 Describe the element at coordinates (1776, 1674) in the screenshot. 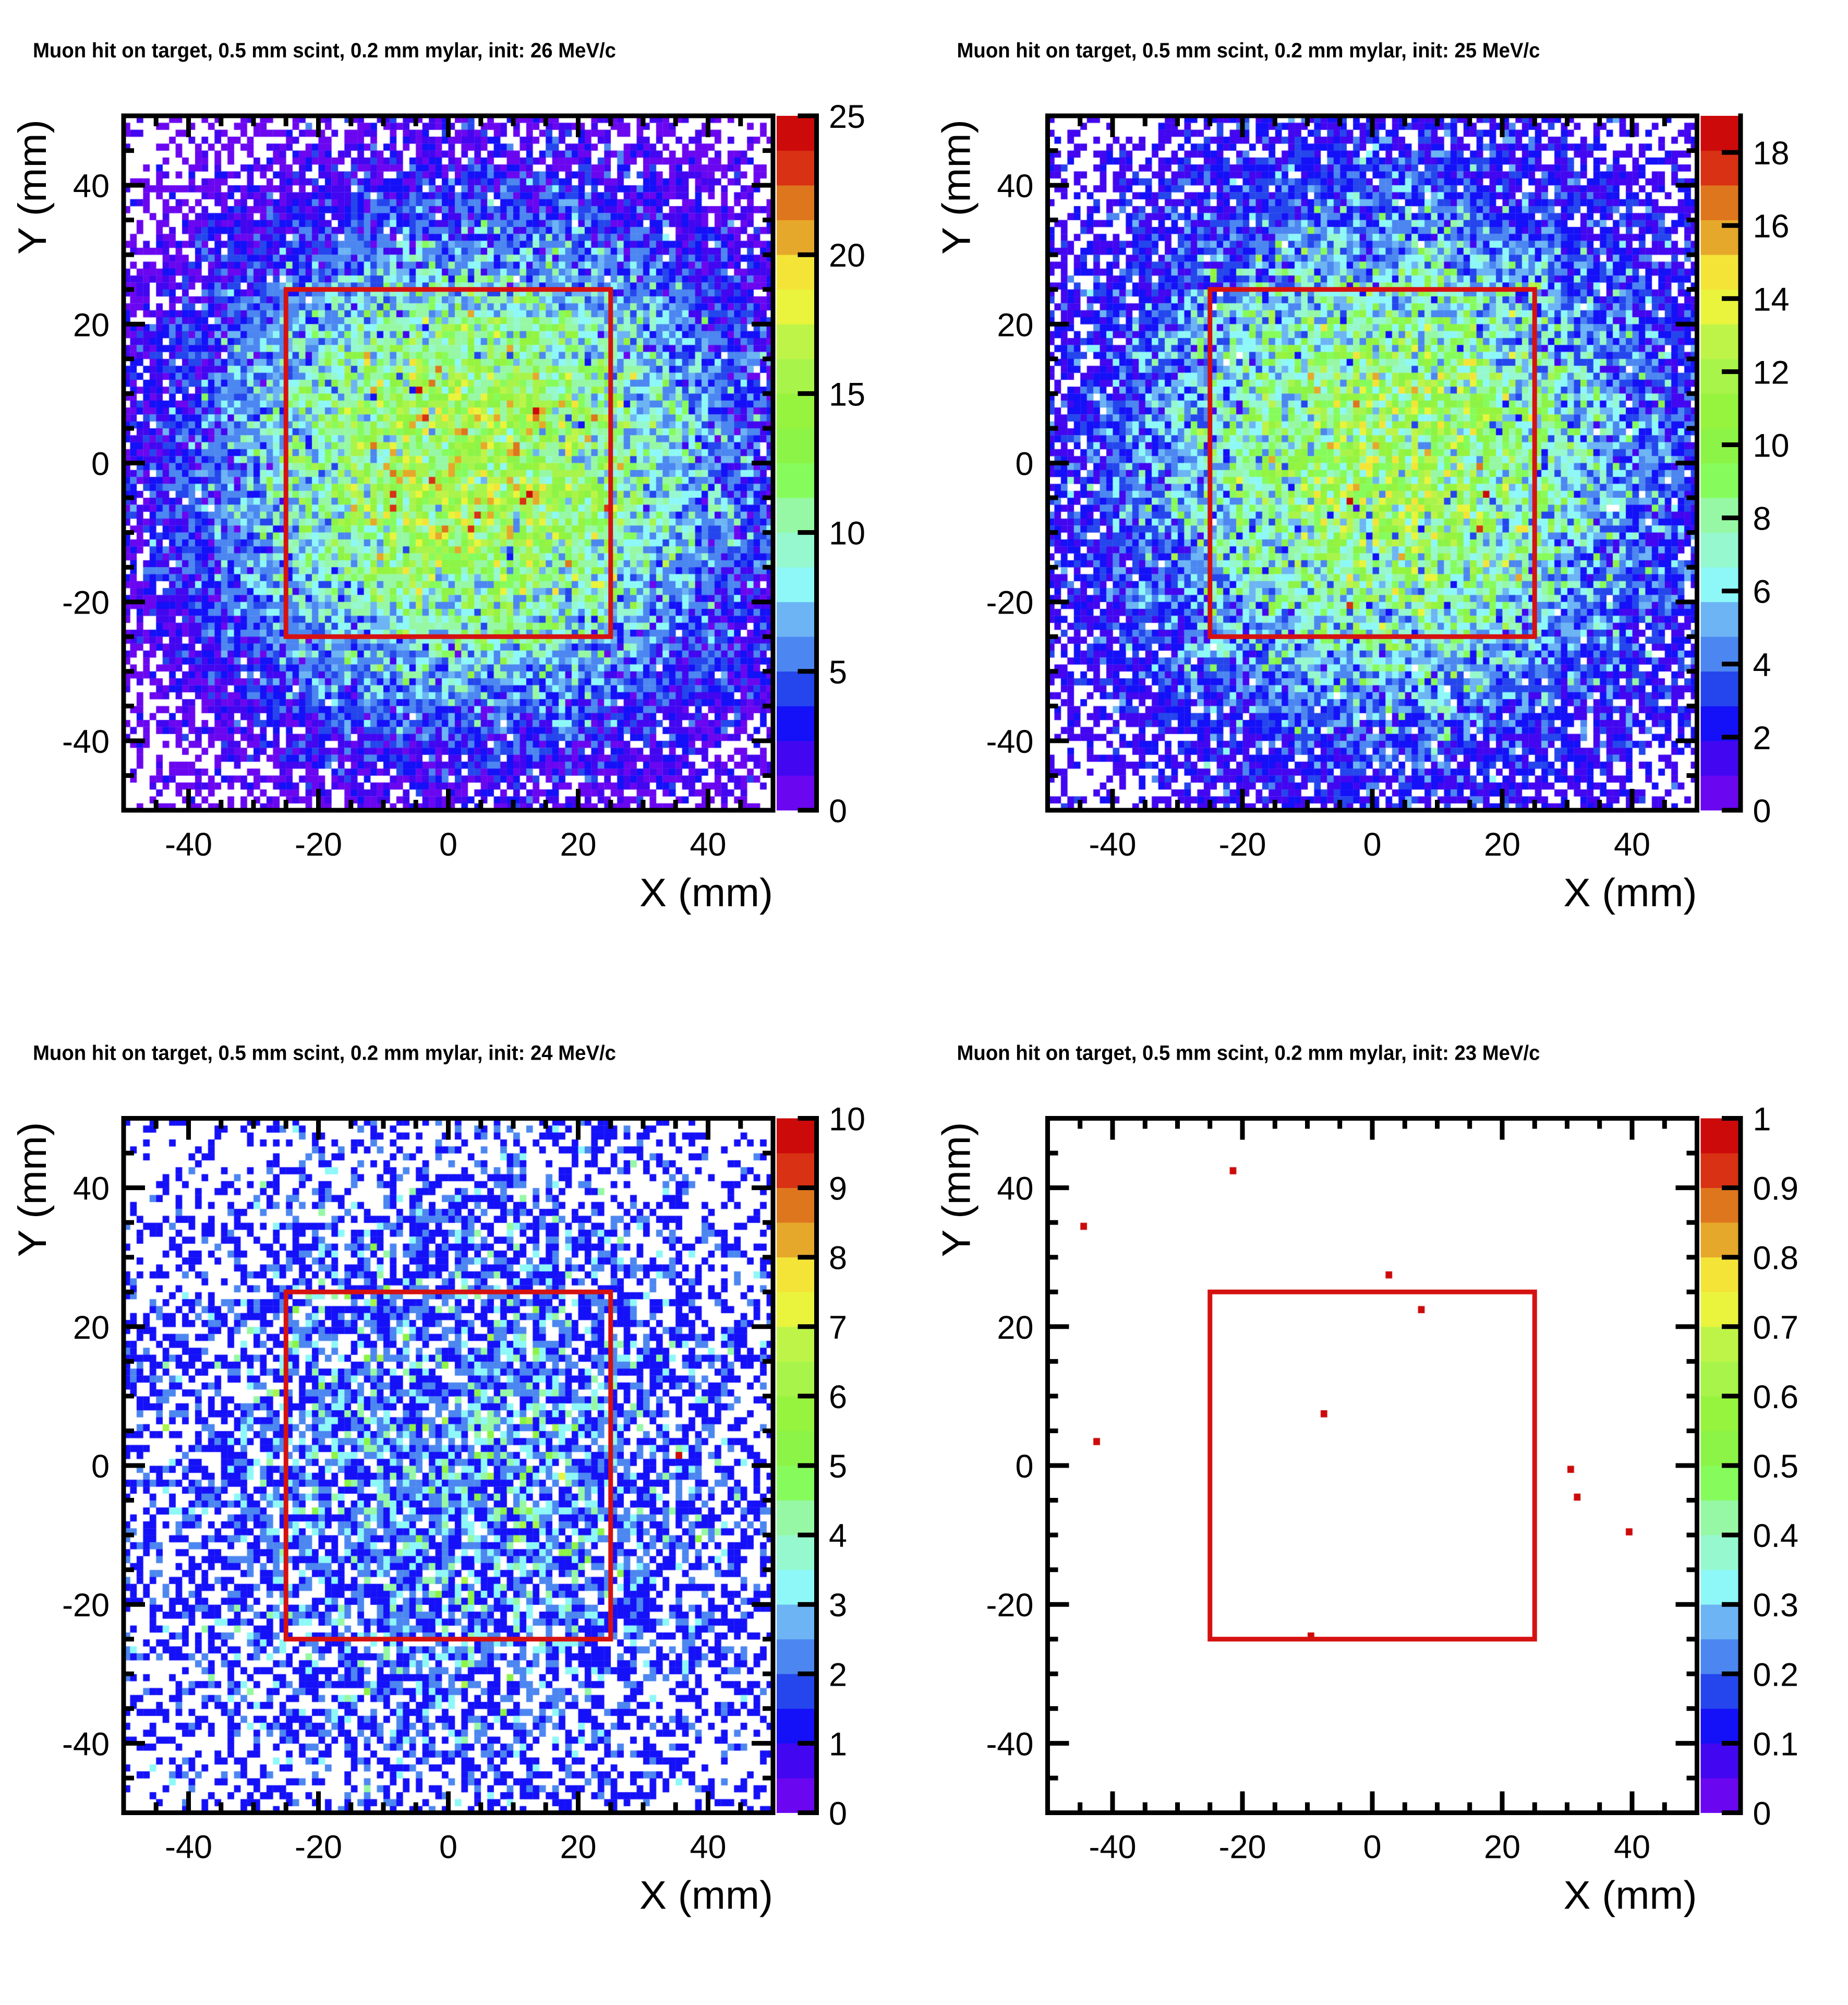

I see `svg-text: 0.2` at that location.